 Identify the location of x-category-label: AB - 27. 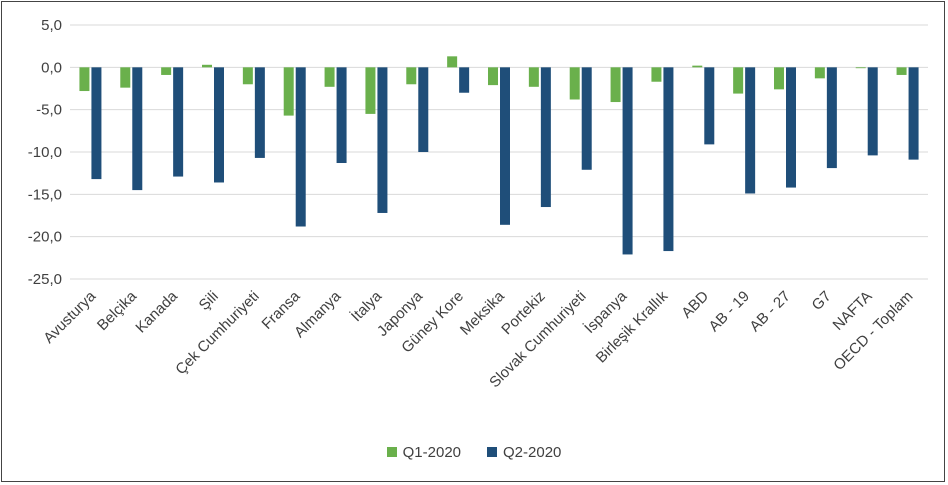
(769, 311).